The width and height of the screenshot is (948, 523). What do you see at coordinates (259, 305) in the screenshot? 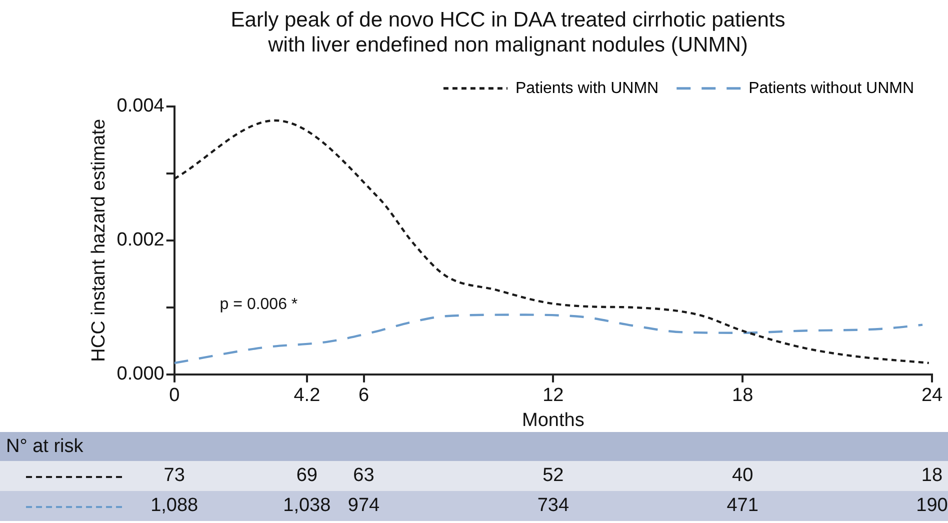
I see `annotation: p = 0.006 *` at bounding box center [259, 305].